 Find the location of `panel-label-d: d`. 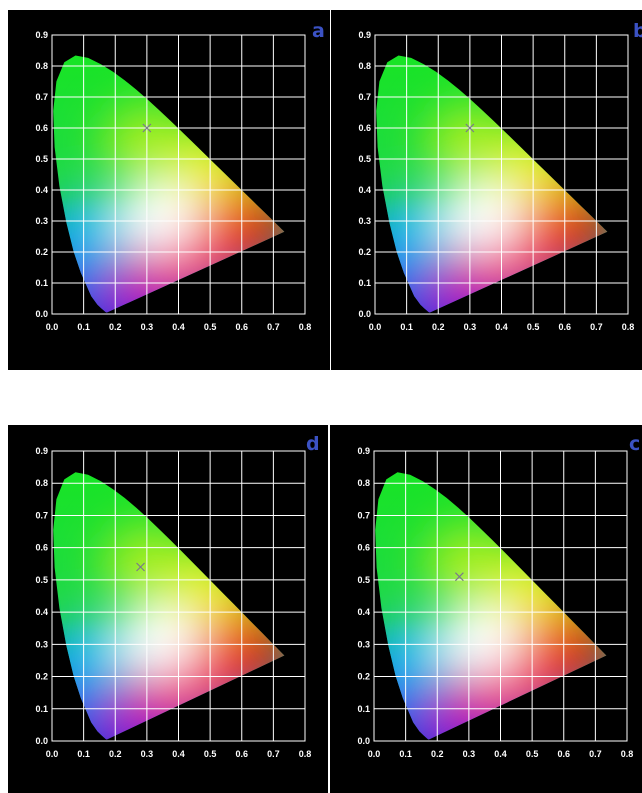

panel-label-d: d is located at coordinates (313, 444).